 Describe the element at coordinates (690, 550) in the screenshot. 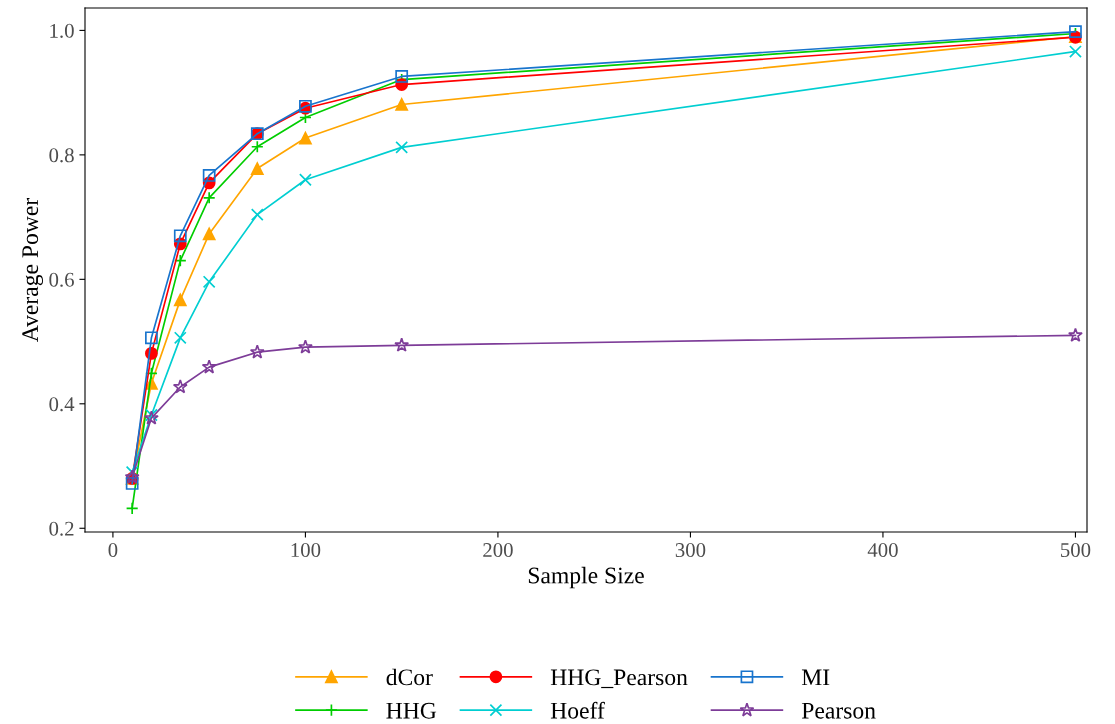

I see `x-tick-label: 300` at that location.